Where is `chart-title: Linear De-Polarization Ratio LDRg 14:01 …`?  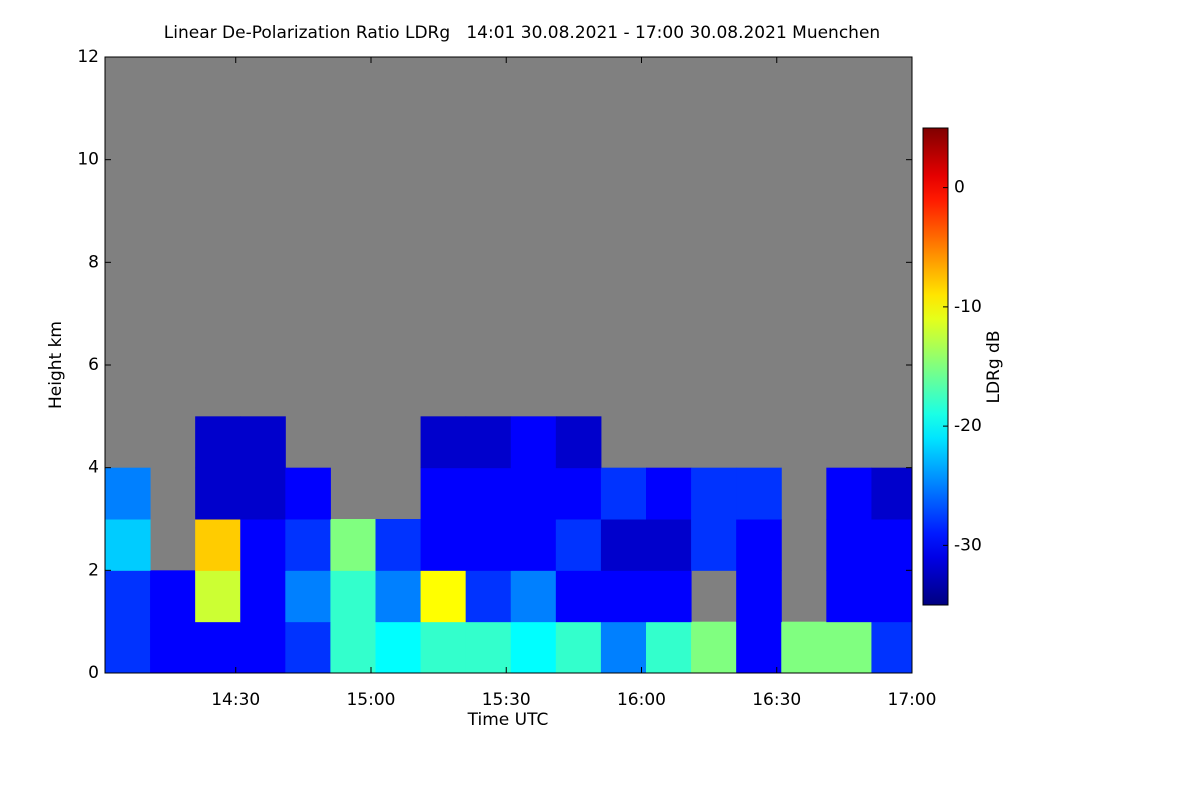
chart-title: Linear De-Polarization Ratio LDRg 14:01 … is located at coordinates (522, 33).